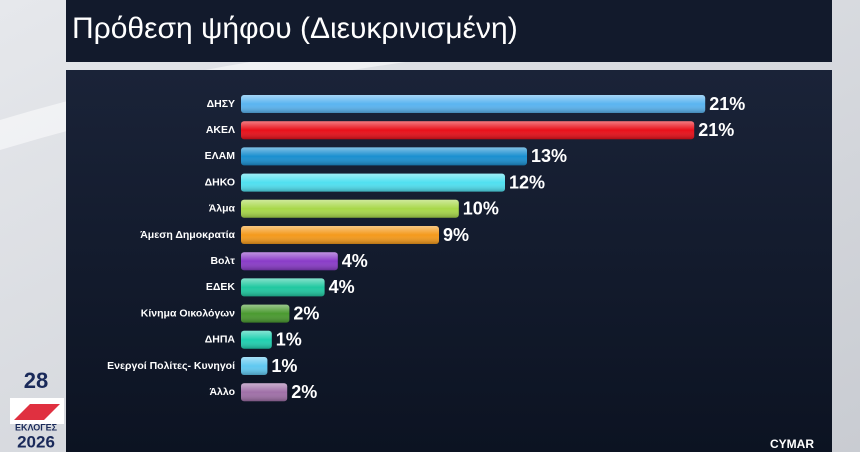 The image size is (860, 457). Describe the element at coordinates (220, 182) in the screenshot. I see `category-label: ΔΗΚΟ` at that location.